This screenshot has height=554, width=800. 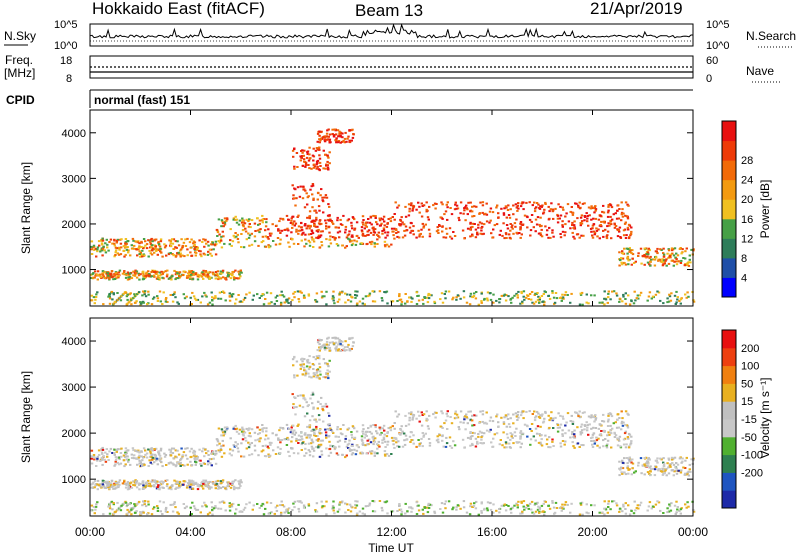 I want to click on colorbar-segment, so click(x=729, y=428).